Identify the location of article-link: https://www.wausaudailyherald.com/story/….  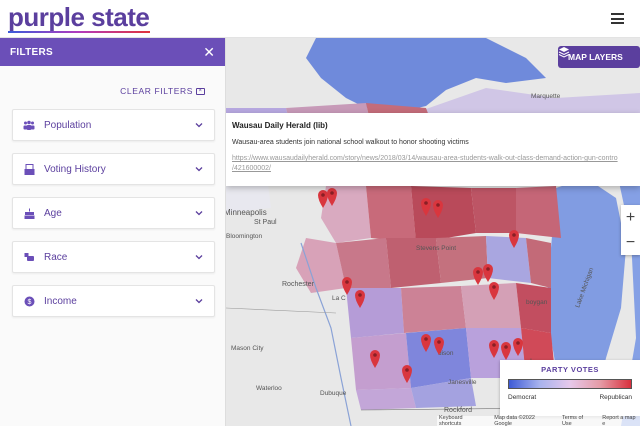
(425, 158).